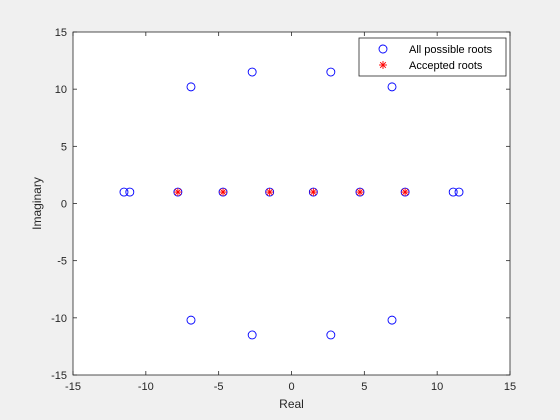  I want to click on x-tick-label: 15, so click(510, 387).